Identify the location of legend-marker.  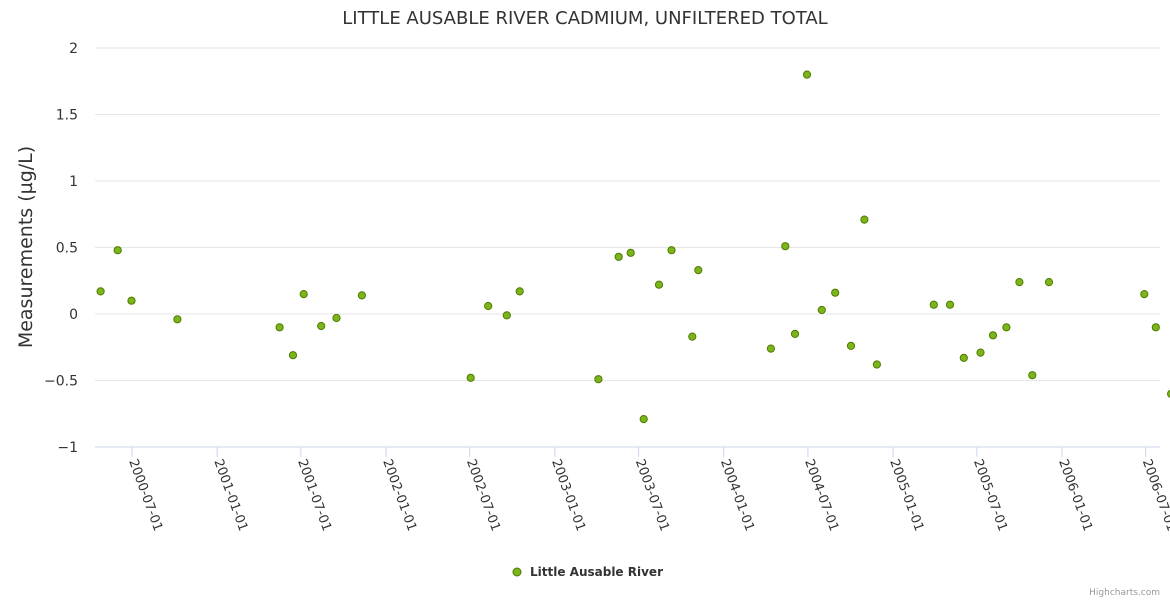
(517, 572).